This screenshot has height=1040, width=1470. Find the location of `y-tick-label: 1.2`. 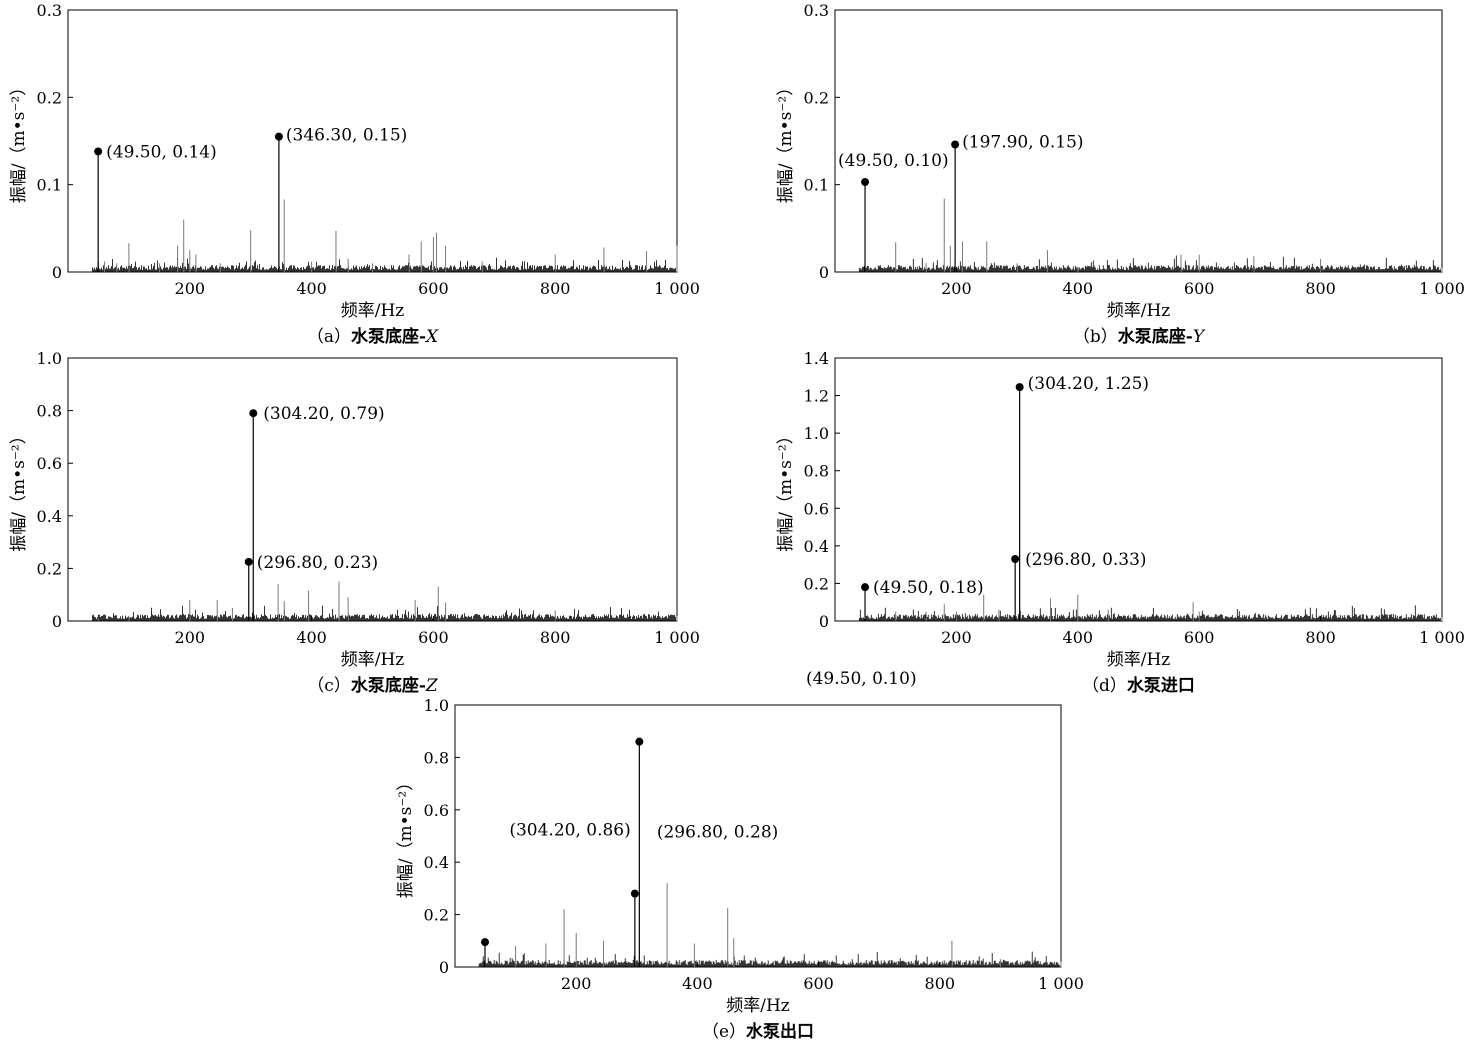

y-tick-label: 1.2 is located at coordinates (816, 396).